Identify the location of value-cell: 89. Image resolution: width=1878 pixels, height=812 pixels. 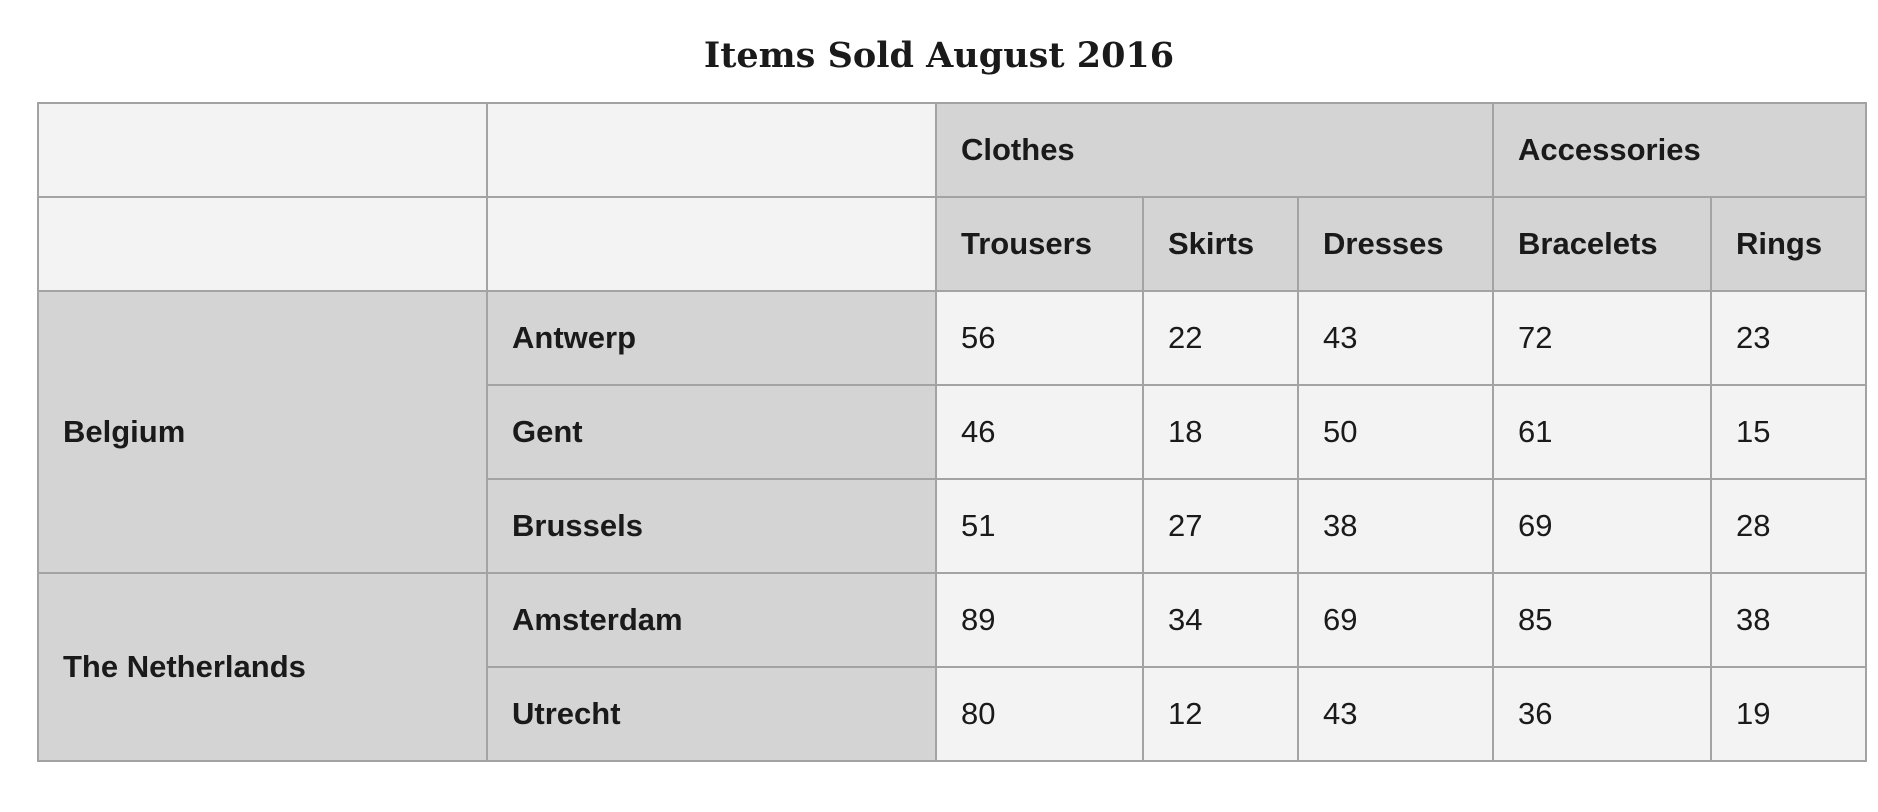
(1039, 620).